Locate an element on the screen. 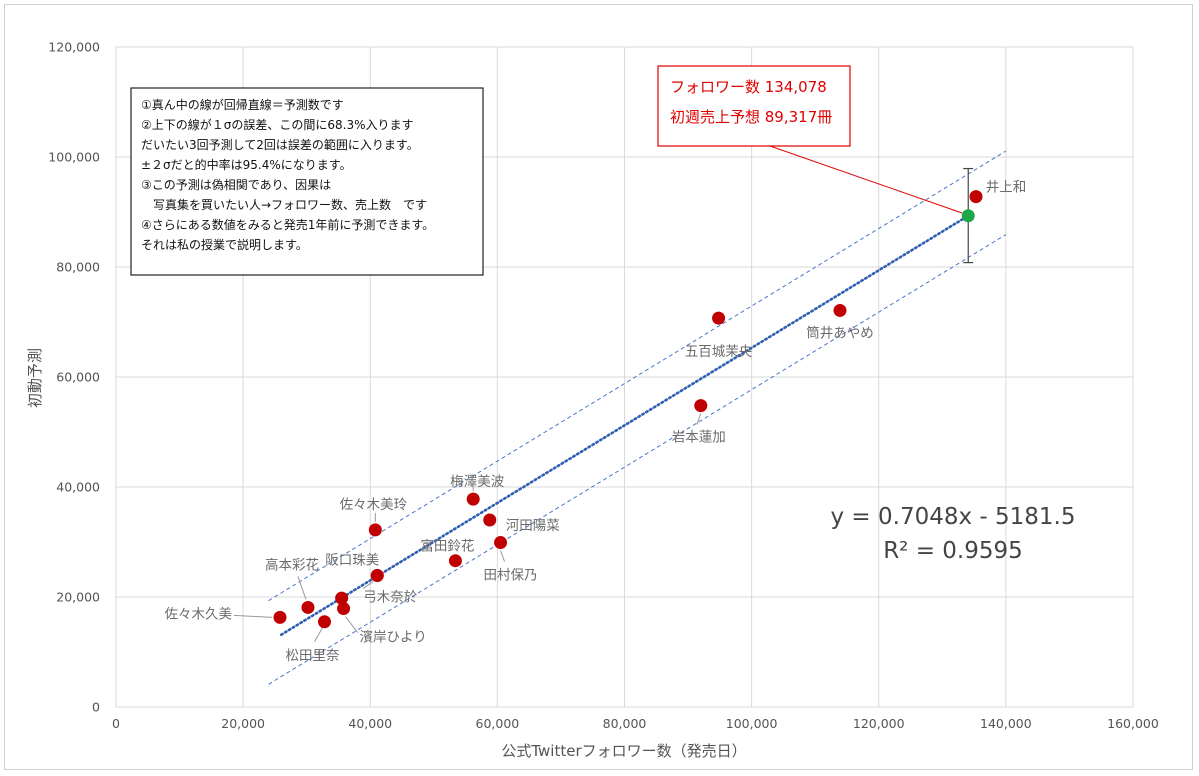  x-tick-label: 120,000 is located at coordinates (879, 723).